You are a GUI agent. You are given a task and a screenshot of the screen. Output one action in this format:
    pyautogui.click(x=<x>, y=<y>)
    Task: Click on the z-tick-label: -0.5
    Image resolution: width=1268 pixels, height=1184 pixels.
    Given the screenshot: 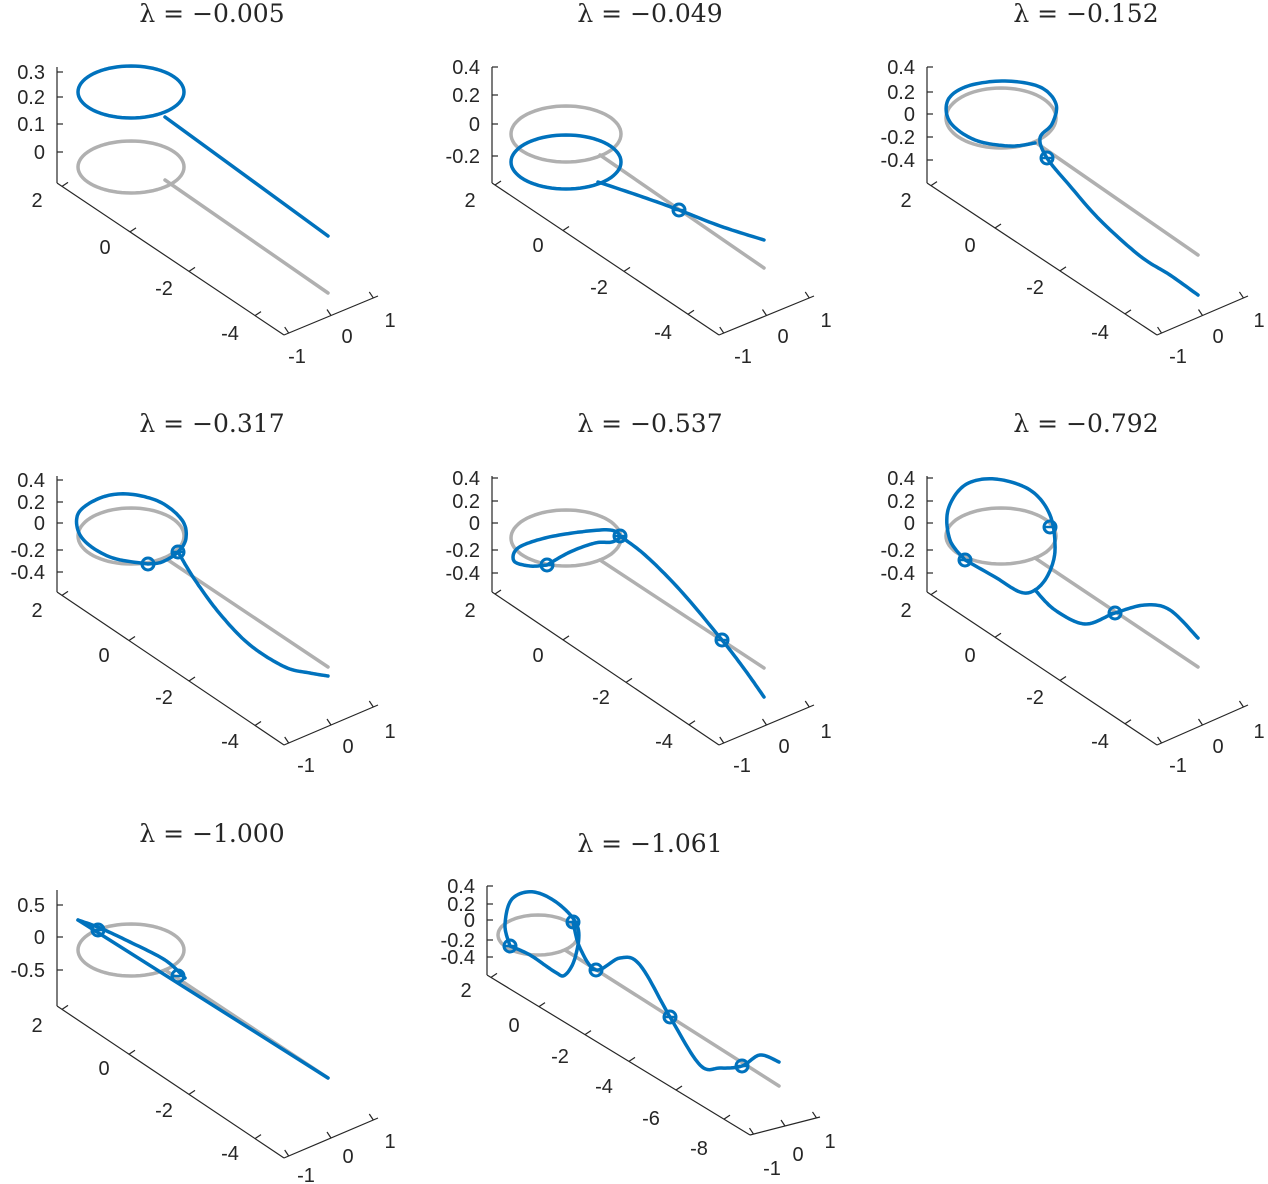 What is the action you would take?
    pyautogui.click(x=28, y=971)
    